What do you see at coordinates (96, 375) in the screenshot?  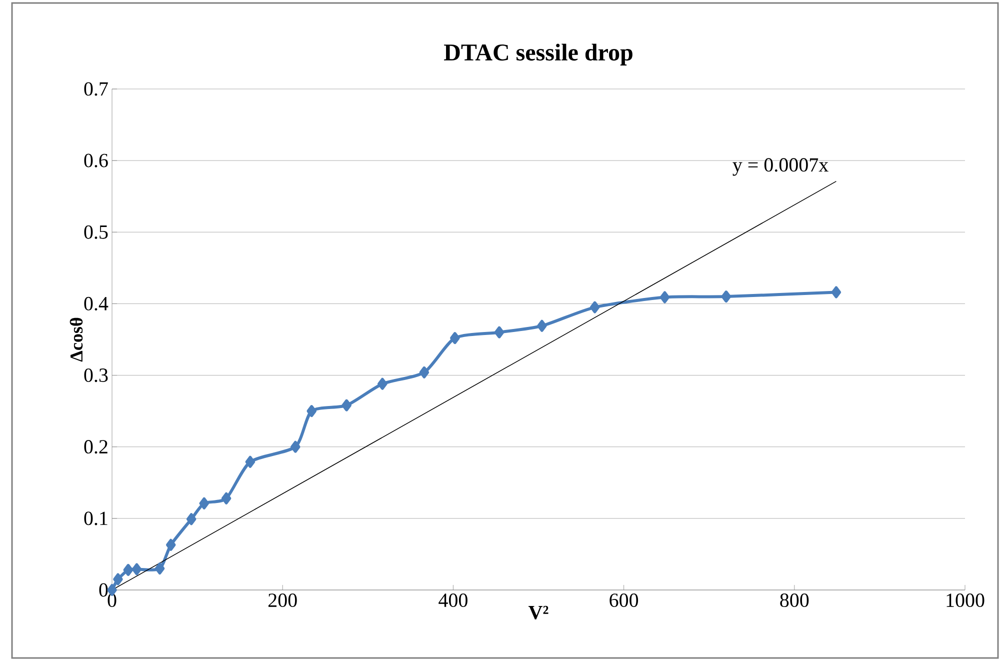 I see `y-tick-label: 0.3` at bounding box center [96, 375].